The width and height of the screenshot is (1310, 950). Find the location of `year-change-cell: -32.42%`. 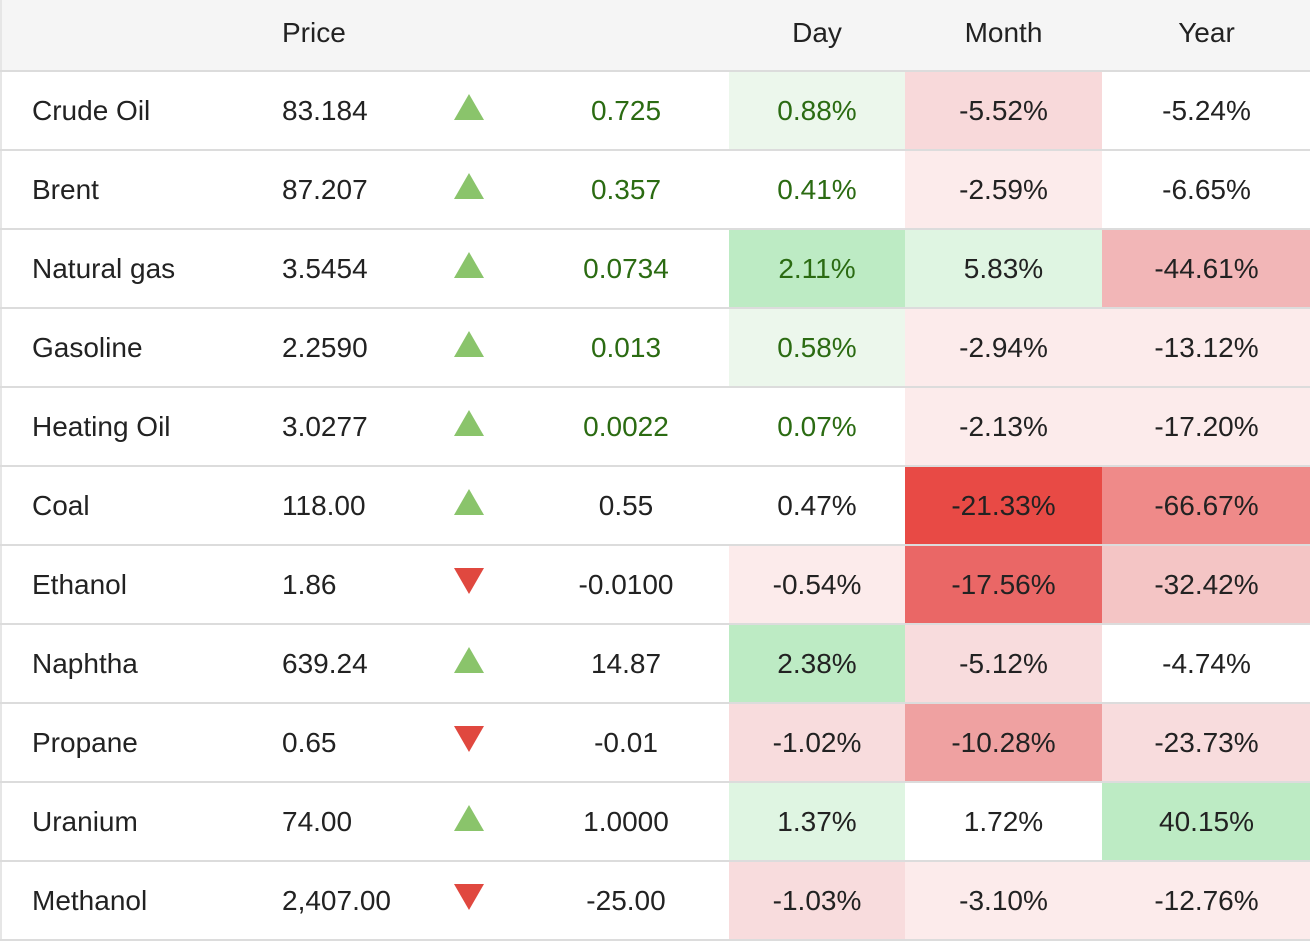

year-change-cell: -32.42% is located at coordinates (1206, 585).